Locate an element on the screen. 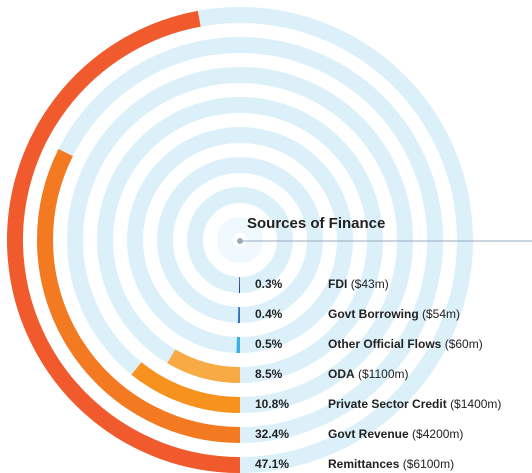 This screenshot has height=473, width=532. category-name: Govt Borrowing is located at coordinates (373, 314).